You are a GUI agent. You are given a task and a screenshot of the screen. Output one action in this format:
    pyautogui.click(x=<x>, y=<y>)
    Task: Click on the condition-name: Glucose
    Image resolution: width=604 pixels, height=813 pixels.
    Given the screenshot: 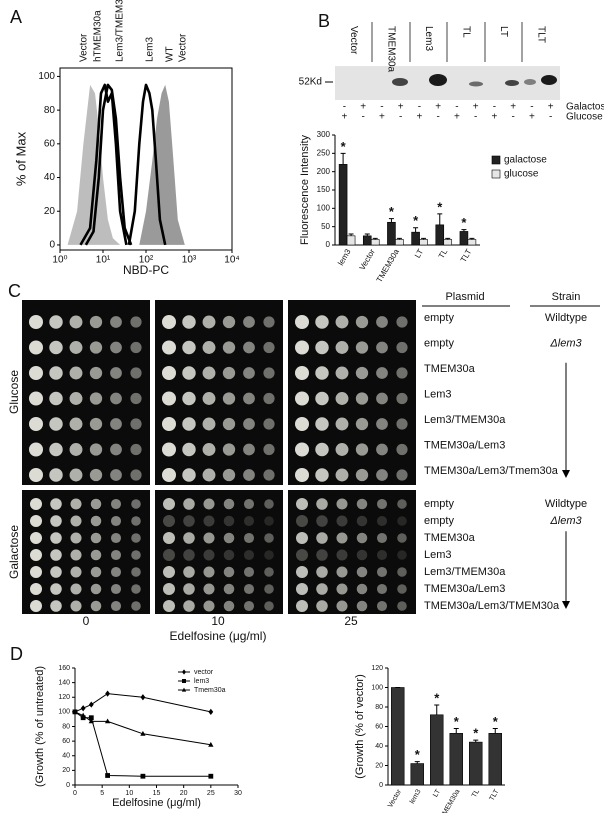 What is the action you would take?
    pyautogui.click(x=584, y=117)
    